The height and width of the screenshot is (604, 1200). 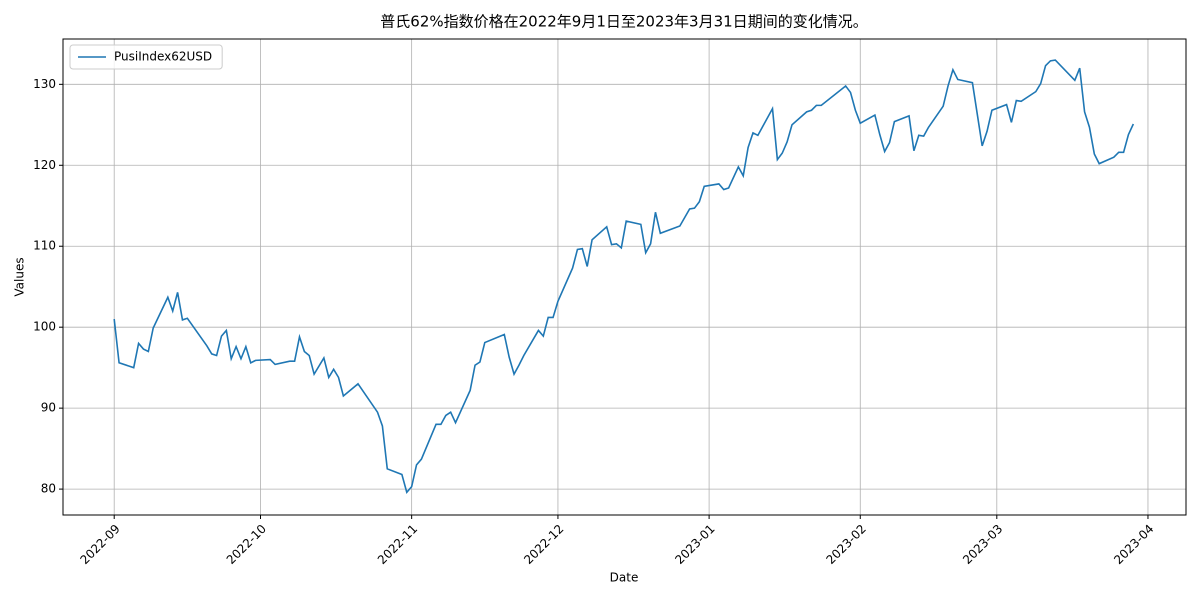 I want to click on legend-box, so click(x=146, y=57).